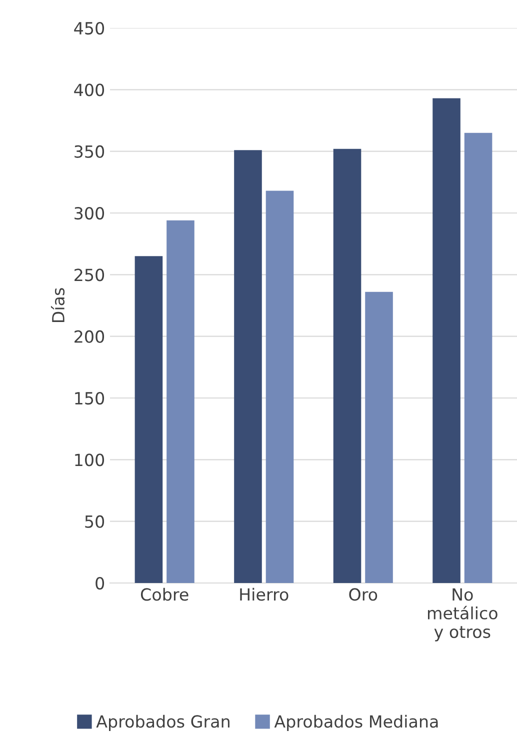 Image resolution: width=517 pixels, height=746 pixels. I want to click on y-axis-title: Días, so click(57, 305).